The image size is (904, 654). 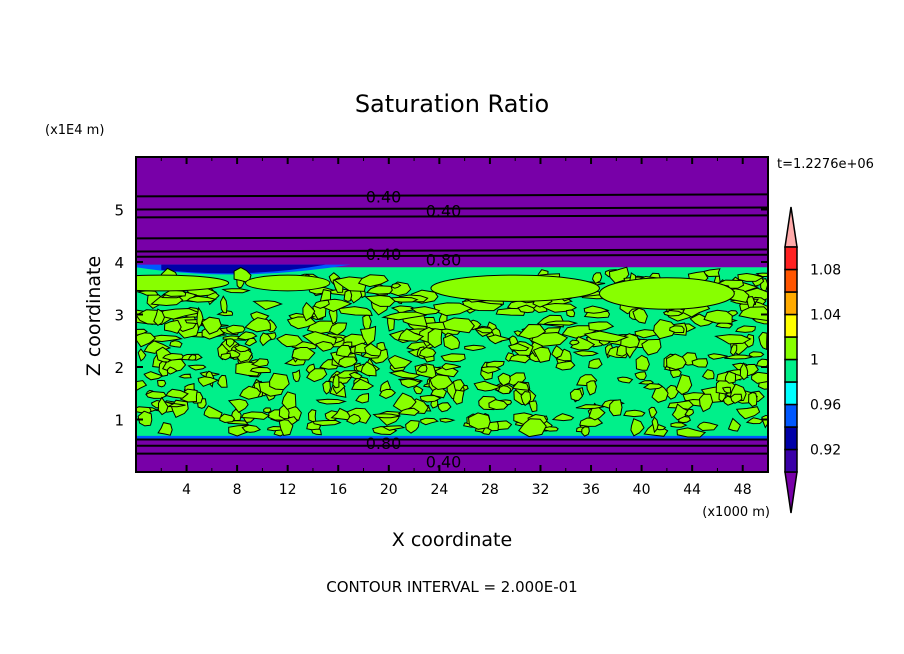 I want to click on colorbar-label: 0.92, so click(x=825, y=451).